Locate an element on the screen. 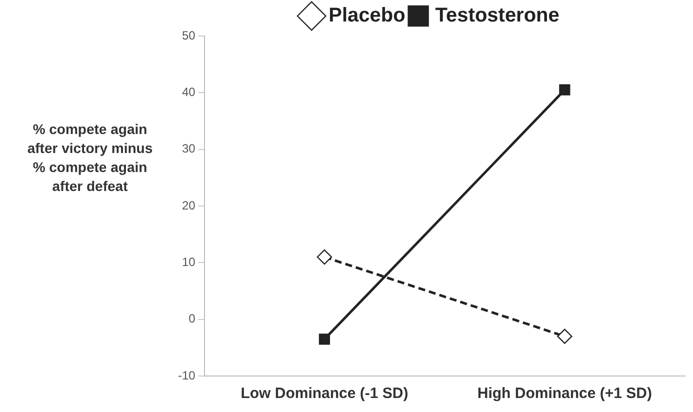 This screenshot has width=693, height=412. y-axis-title: % compete again after victory minus % compete again after defeat is located at coordinates (90, 158).